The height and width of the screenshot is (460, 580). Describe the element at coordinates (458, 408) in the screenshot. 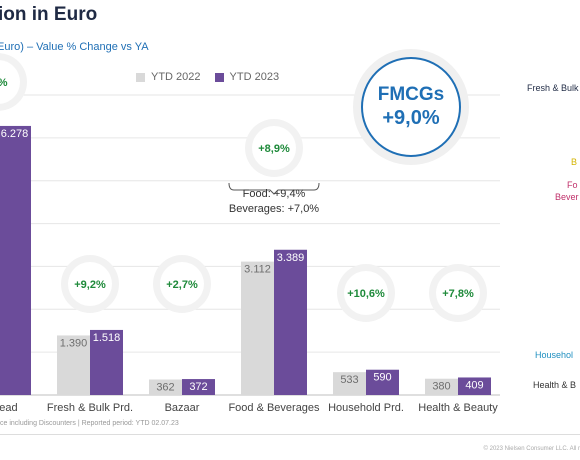

I see `category-label: Health & Beauty` at that location.